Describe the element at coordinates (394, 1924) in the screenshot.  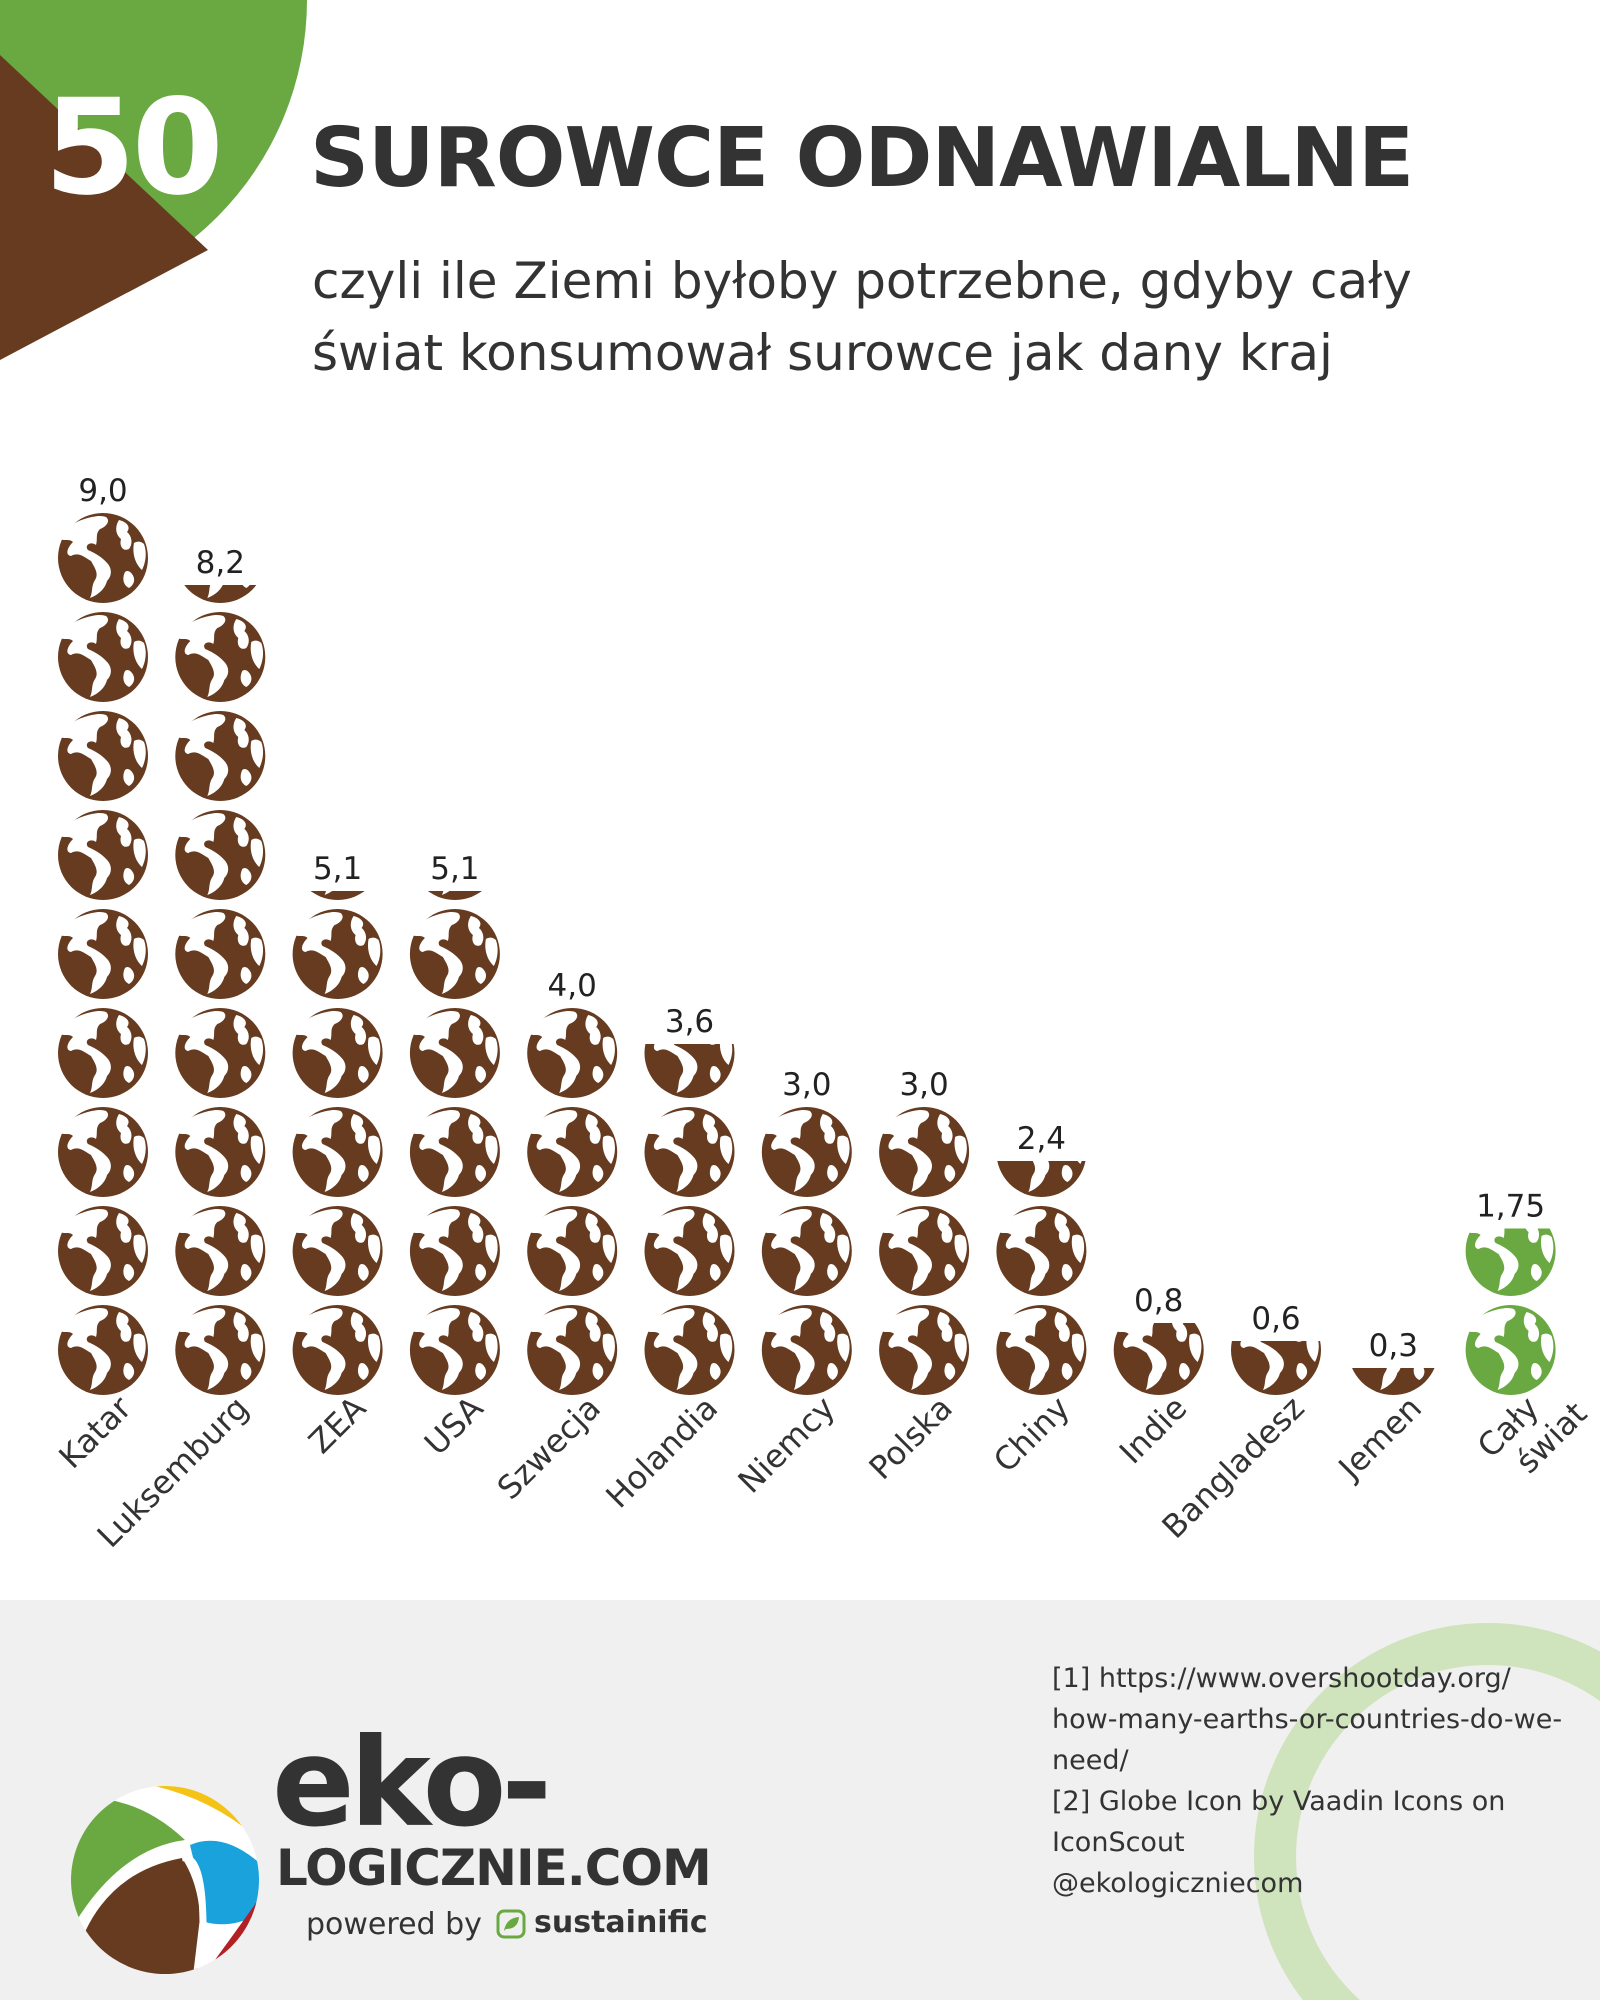
I see `powered-by-text: powered by` at that location.